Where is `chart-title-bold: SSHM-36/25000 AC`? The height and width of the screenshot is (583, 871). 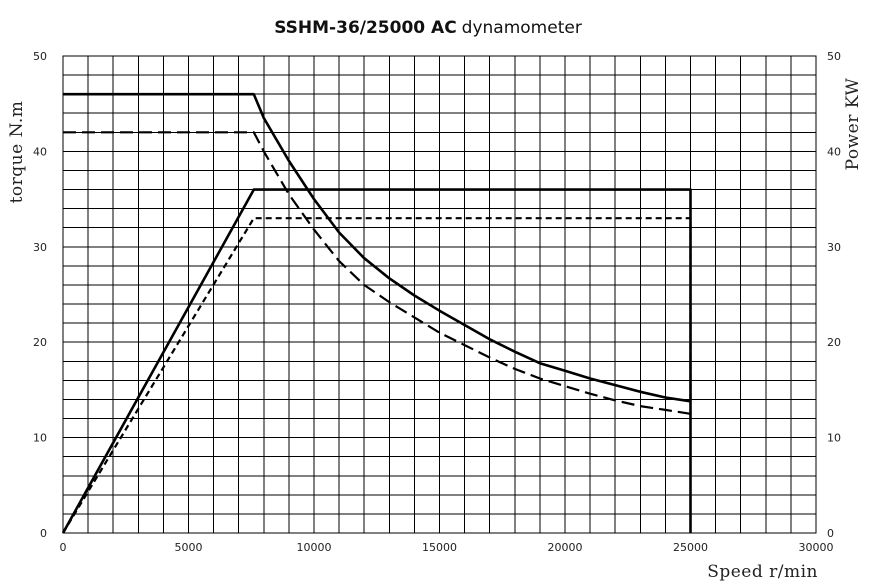 chart-title-bold: SSHM-36/25000 AC is located at coordinates (365, 28).